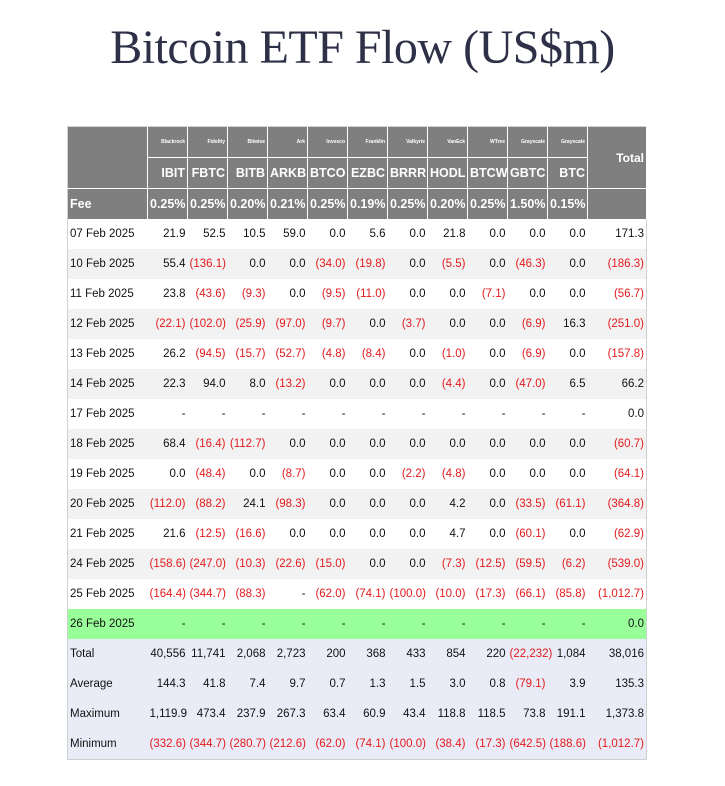 The width and height of the screenshot is (725, 786). I want to click on summary-cell: 144.3, so click(167, 684).